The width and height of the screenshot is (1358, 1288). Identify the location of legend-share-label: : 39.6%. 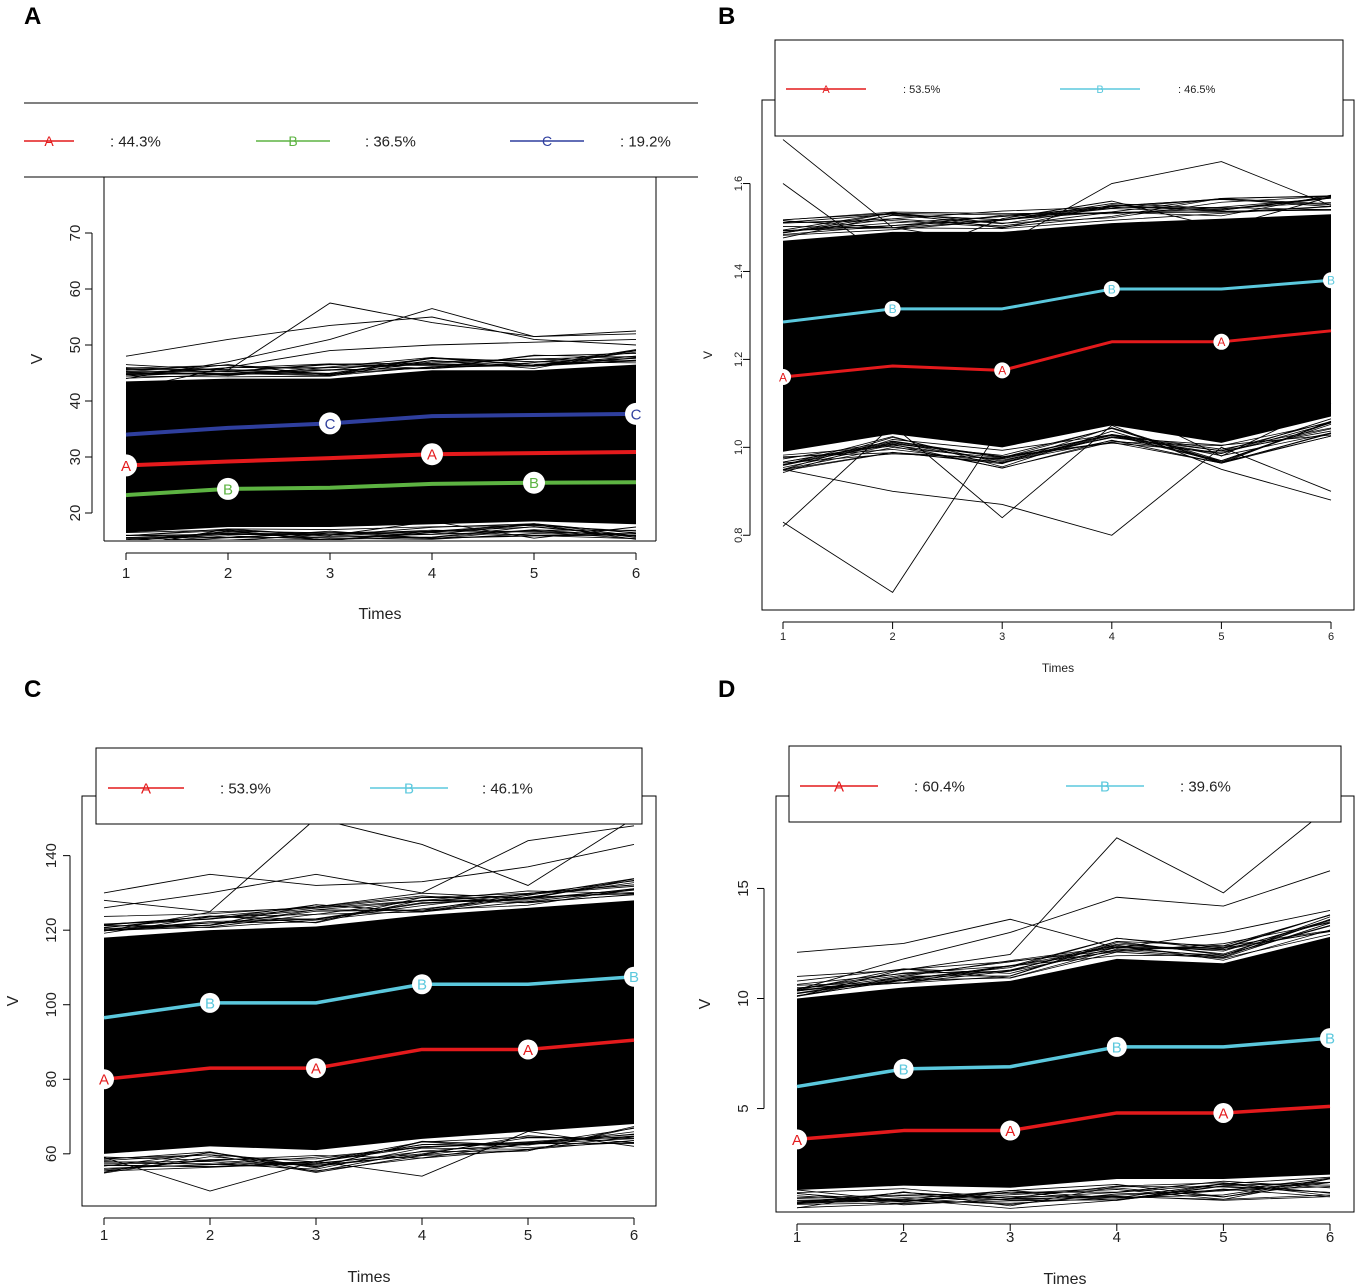
(1205, 786).